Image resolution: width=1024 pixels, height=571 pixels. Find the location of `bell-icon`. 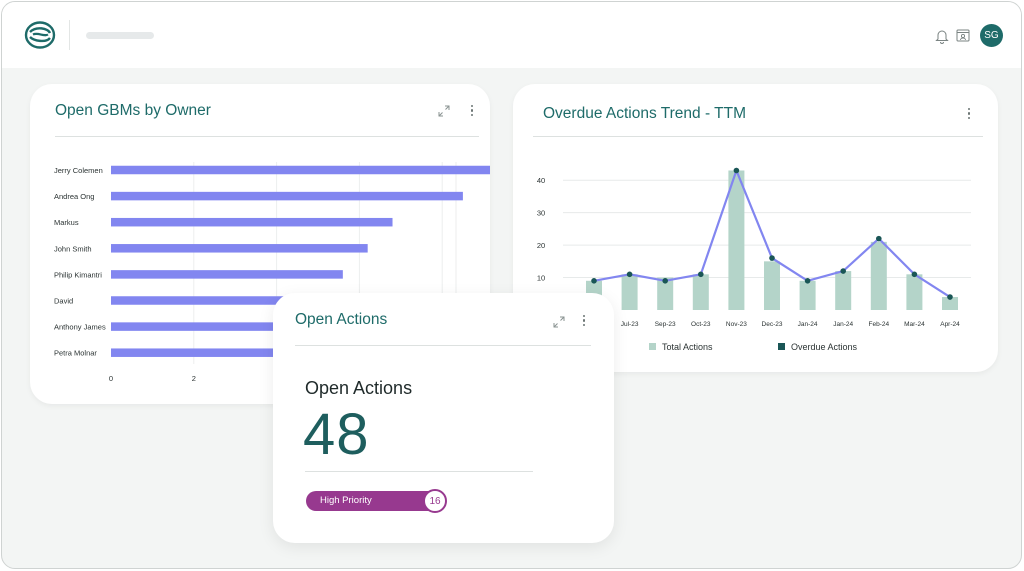

bell-icon is located at coordinates (942, 36).